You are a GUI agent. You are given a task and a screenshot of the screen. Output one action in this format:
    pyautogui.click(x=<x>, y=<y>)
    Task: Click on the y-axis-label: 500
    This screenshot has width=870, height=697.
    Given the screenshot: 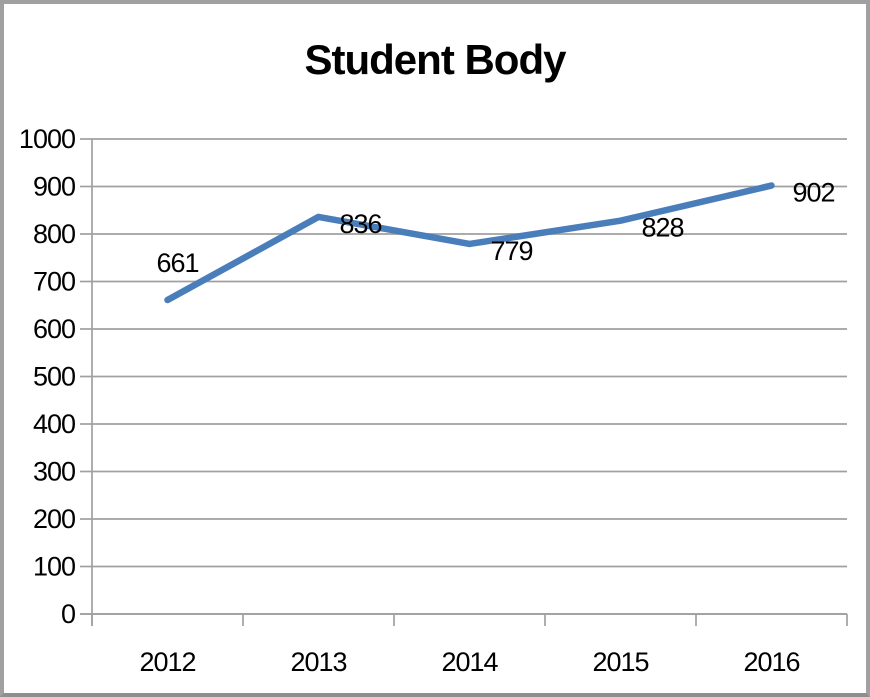 What is the action you would take?
    pyautogui.click(x=54, y=377)
    